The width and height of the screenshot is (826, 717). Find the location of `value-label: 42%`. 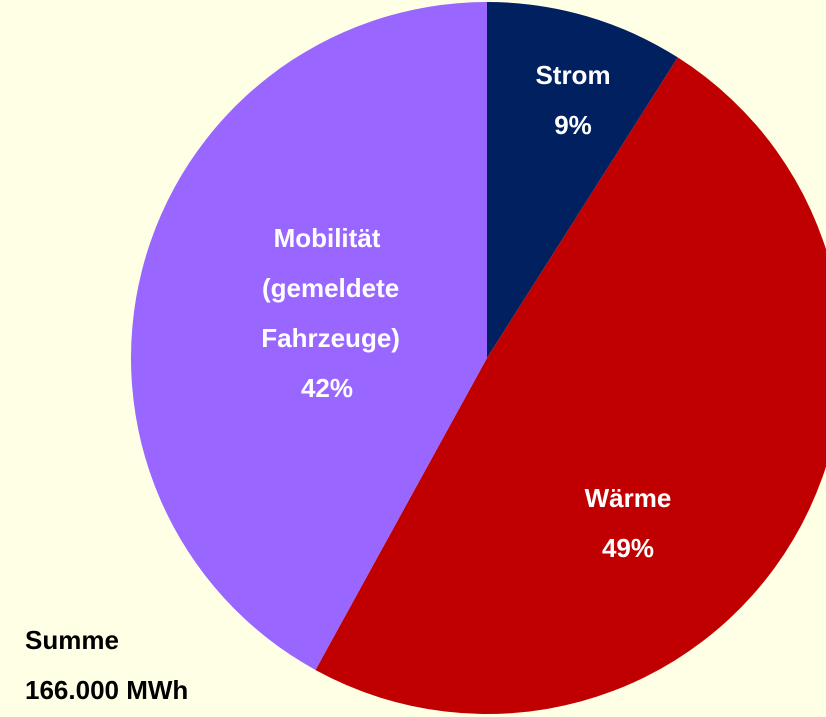

value-label: 42% is located at coordinates (327, 388).